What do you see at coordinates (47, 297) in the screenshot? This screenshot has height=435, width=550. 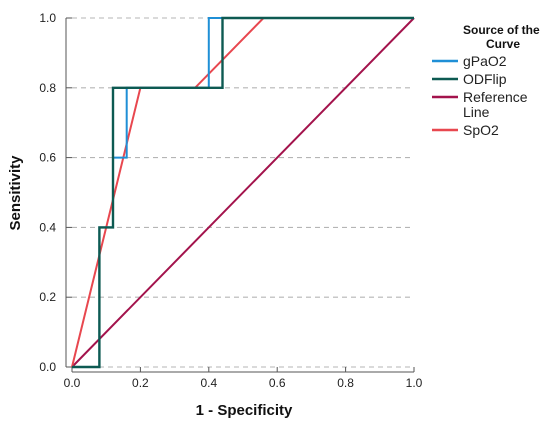 I see `y-tick-label-1: 0.2` at bounding box center [47, 297].